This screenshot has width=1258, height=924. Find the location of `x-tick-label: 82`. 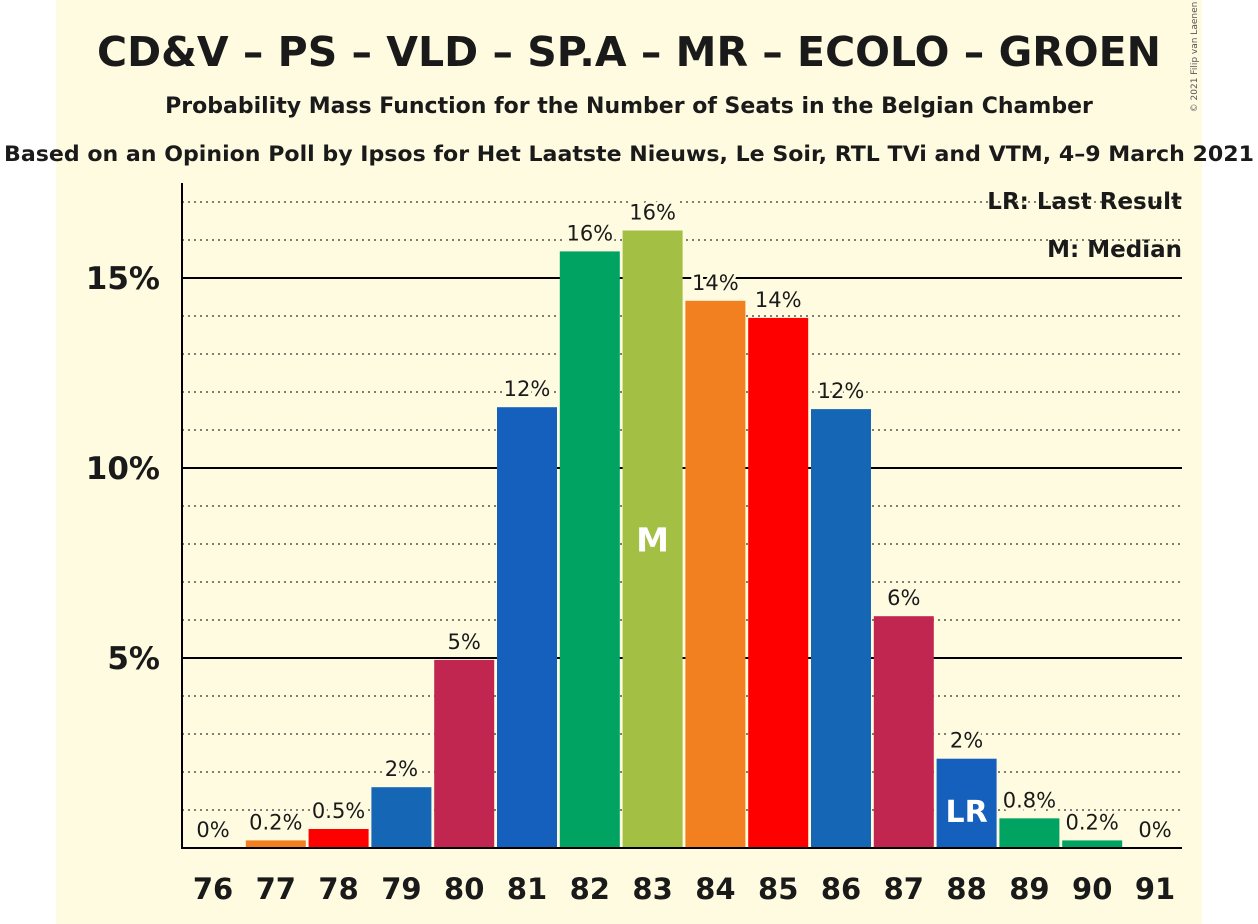

x-tick-label: 82 is located at coordinates (590, 889).